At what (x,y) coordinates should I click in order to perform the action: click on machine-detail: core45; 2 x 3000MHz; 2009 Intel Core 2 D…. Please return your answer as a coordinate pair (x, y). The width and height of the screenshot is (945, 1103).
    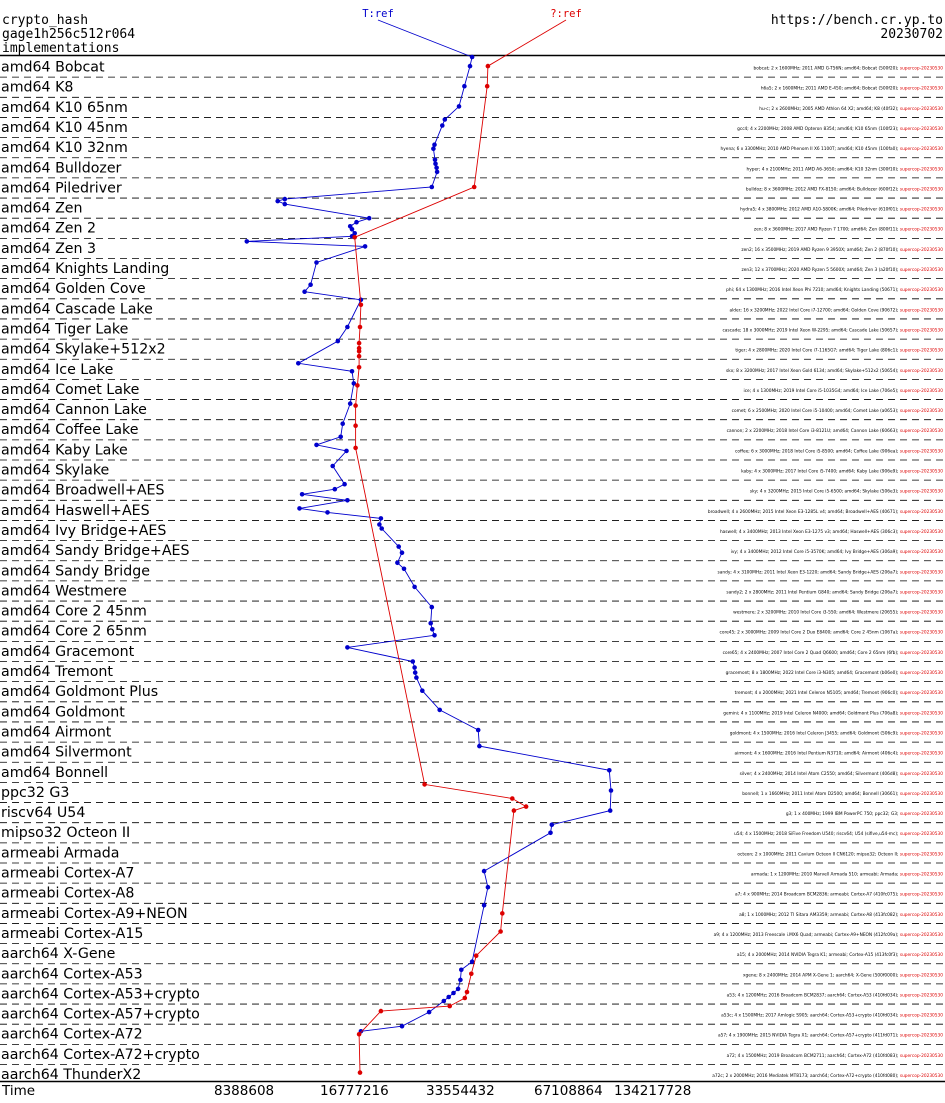
    Looking at the image, I should click on (832, 633).